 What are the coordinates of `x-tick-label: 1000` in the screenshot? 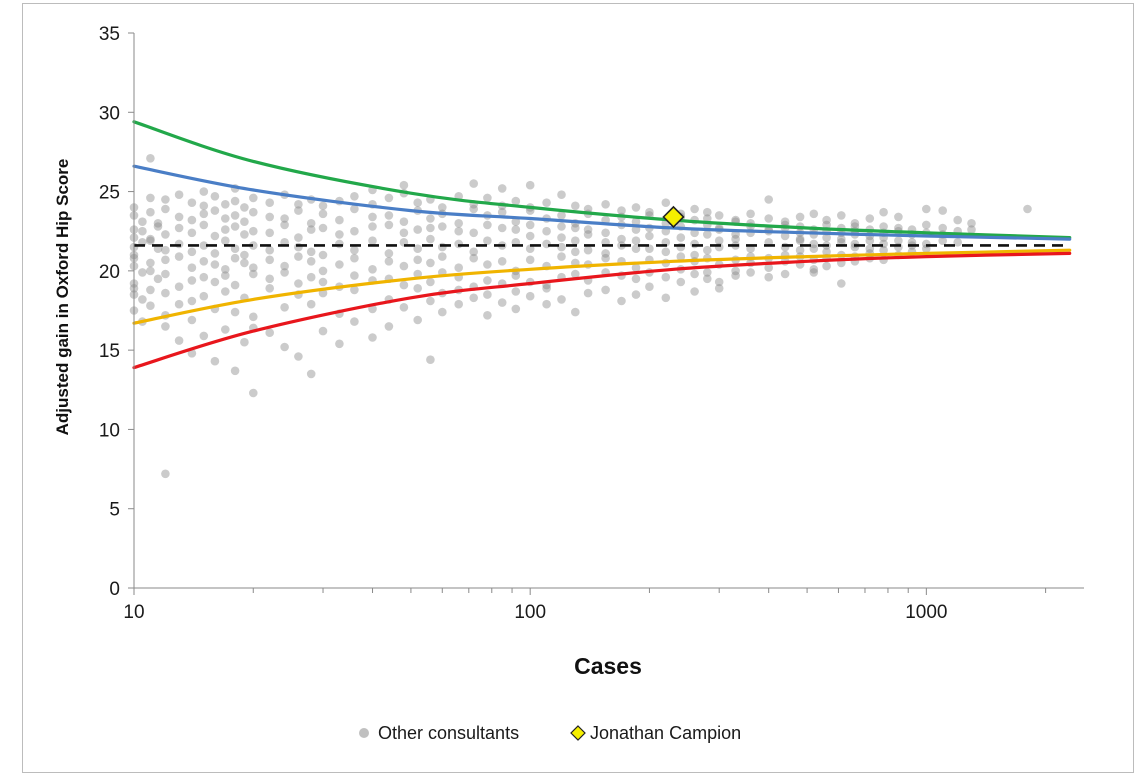 It's located at (926, 612).